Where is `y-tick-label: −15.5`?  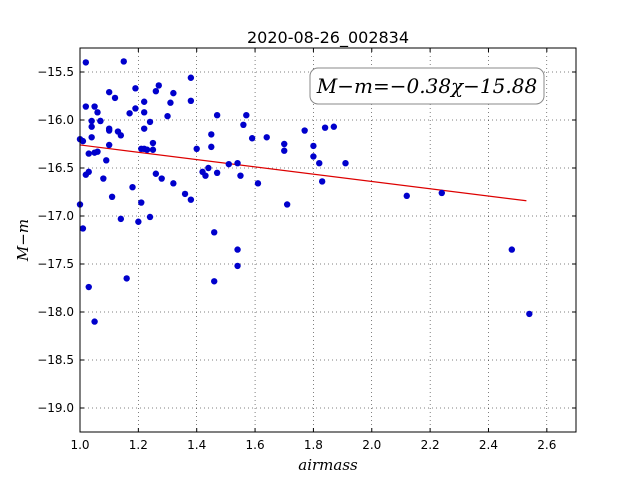
y-tick-label: −15.5 is located at coordinates (55, 72).